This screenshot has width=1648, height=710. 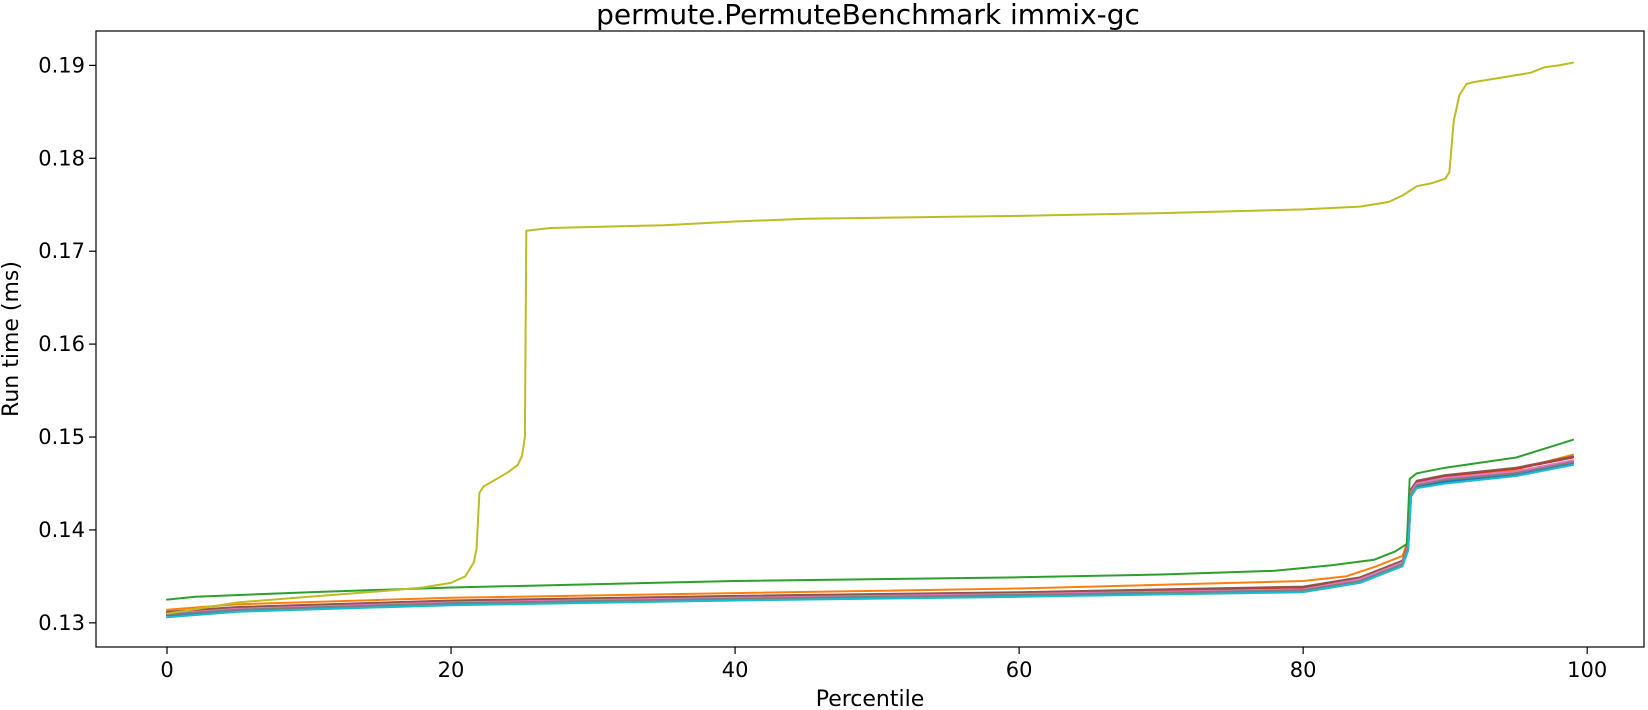 I want to click on y-tick-label: 0.16, so click(x=61, y=344).